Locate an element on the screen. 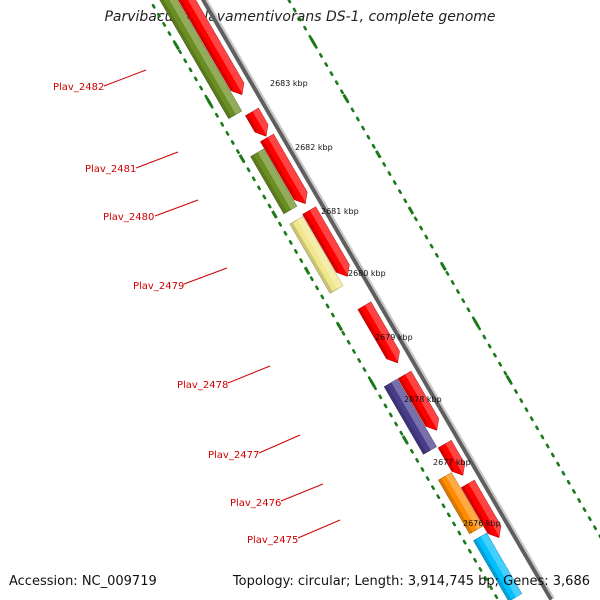 The height and width of the screenshot is (600, 600). gene-label-plav-2480: Plav_2480 is located at coordinates (128, 217).